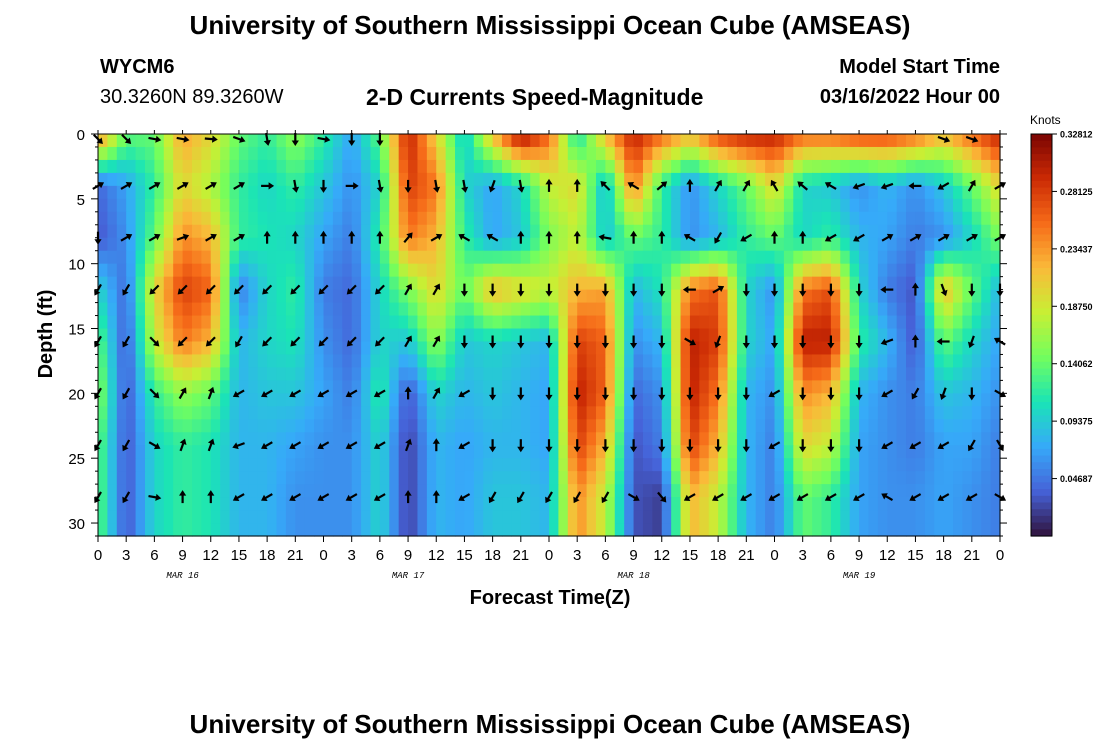  I want to click on arrow-shaft, so click(945, 185).